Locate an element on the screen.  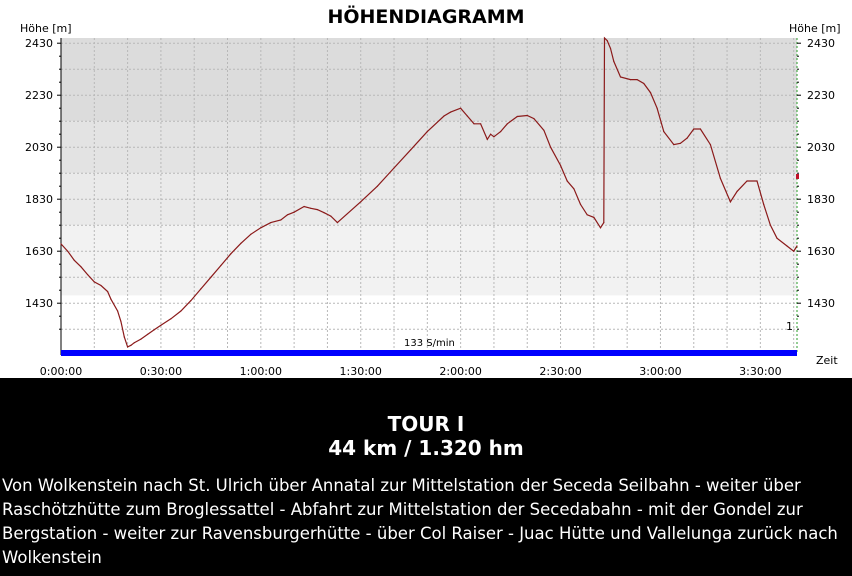
y-tick-label-right: 2030 is located at coordinates (821, 147).